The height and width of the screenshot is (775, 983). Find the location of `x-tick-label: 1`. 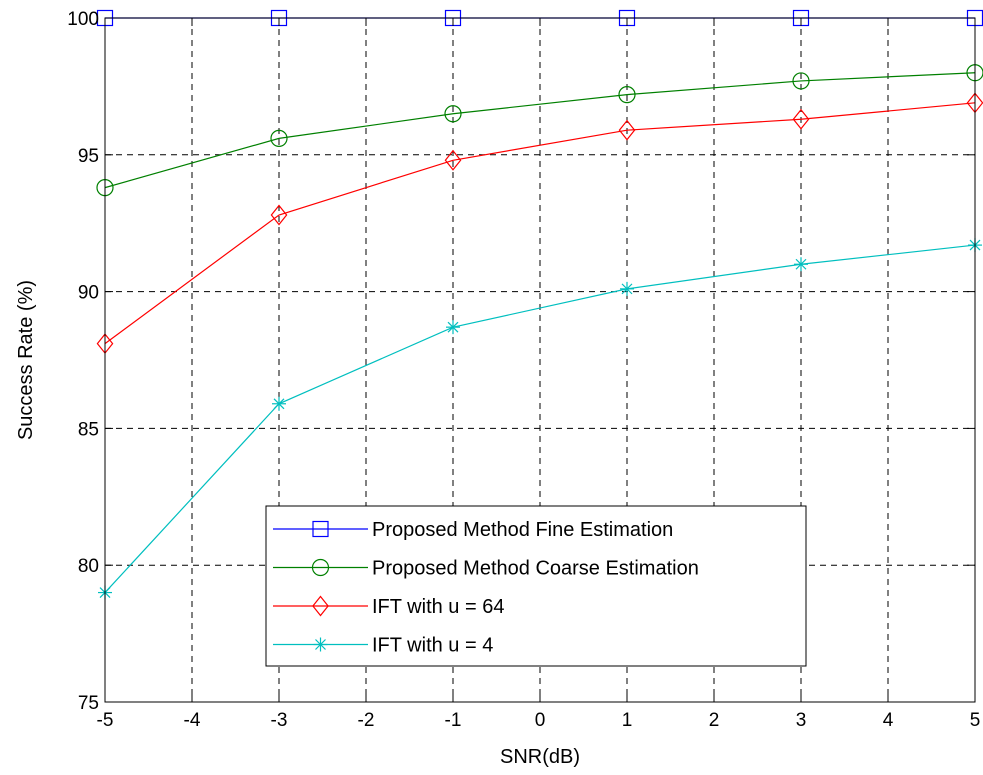

x-tick-label: 1 is located at coordinates (627, 720).